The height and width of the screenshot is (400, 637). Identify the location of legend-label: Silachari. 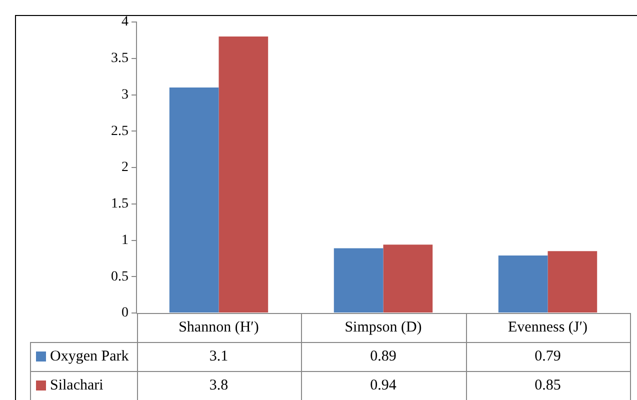
(77, 385).